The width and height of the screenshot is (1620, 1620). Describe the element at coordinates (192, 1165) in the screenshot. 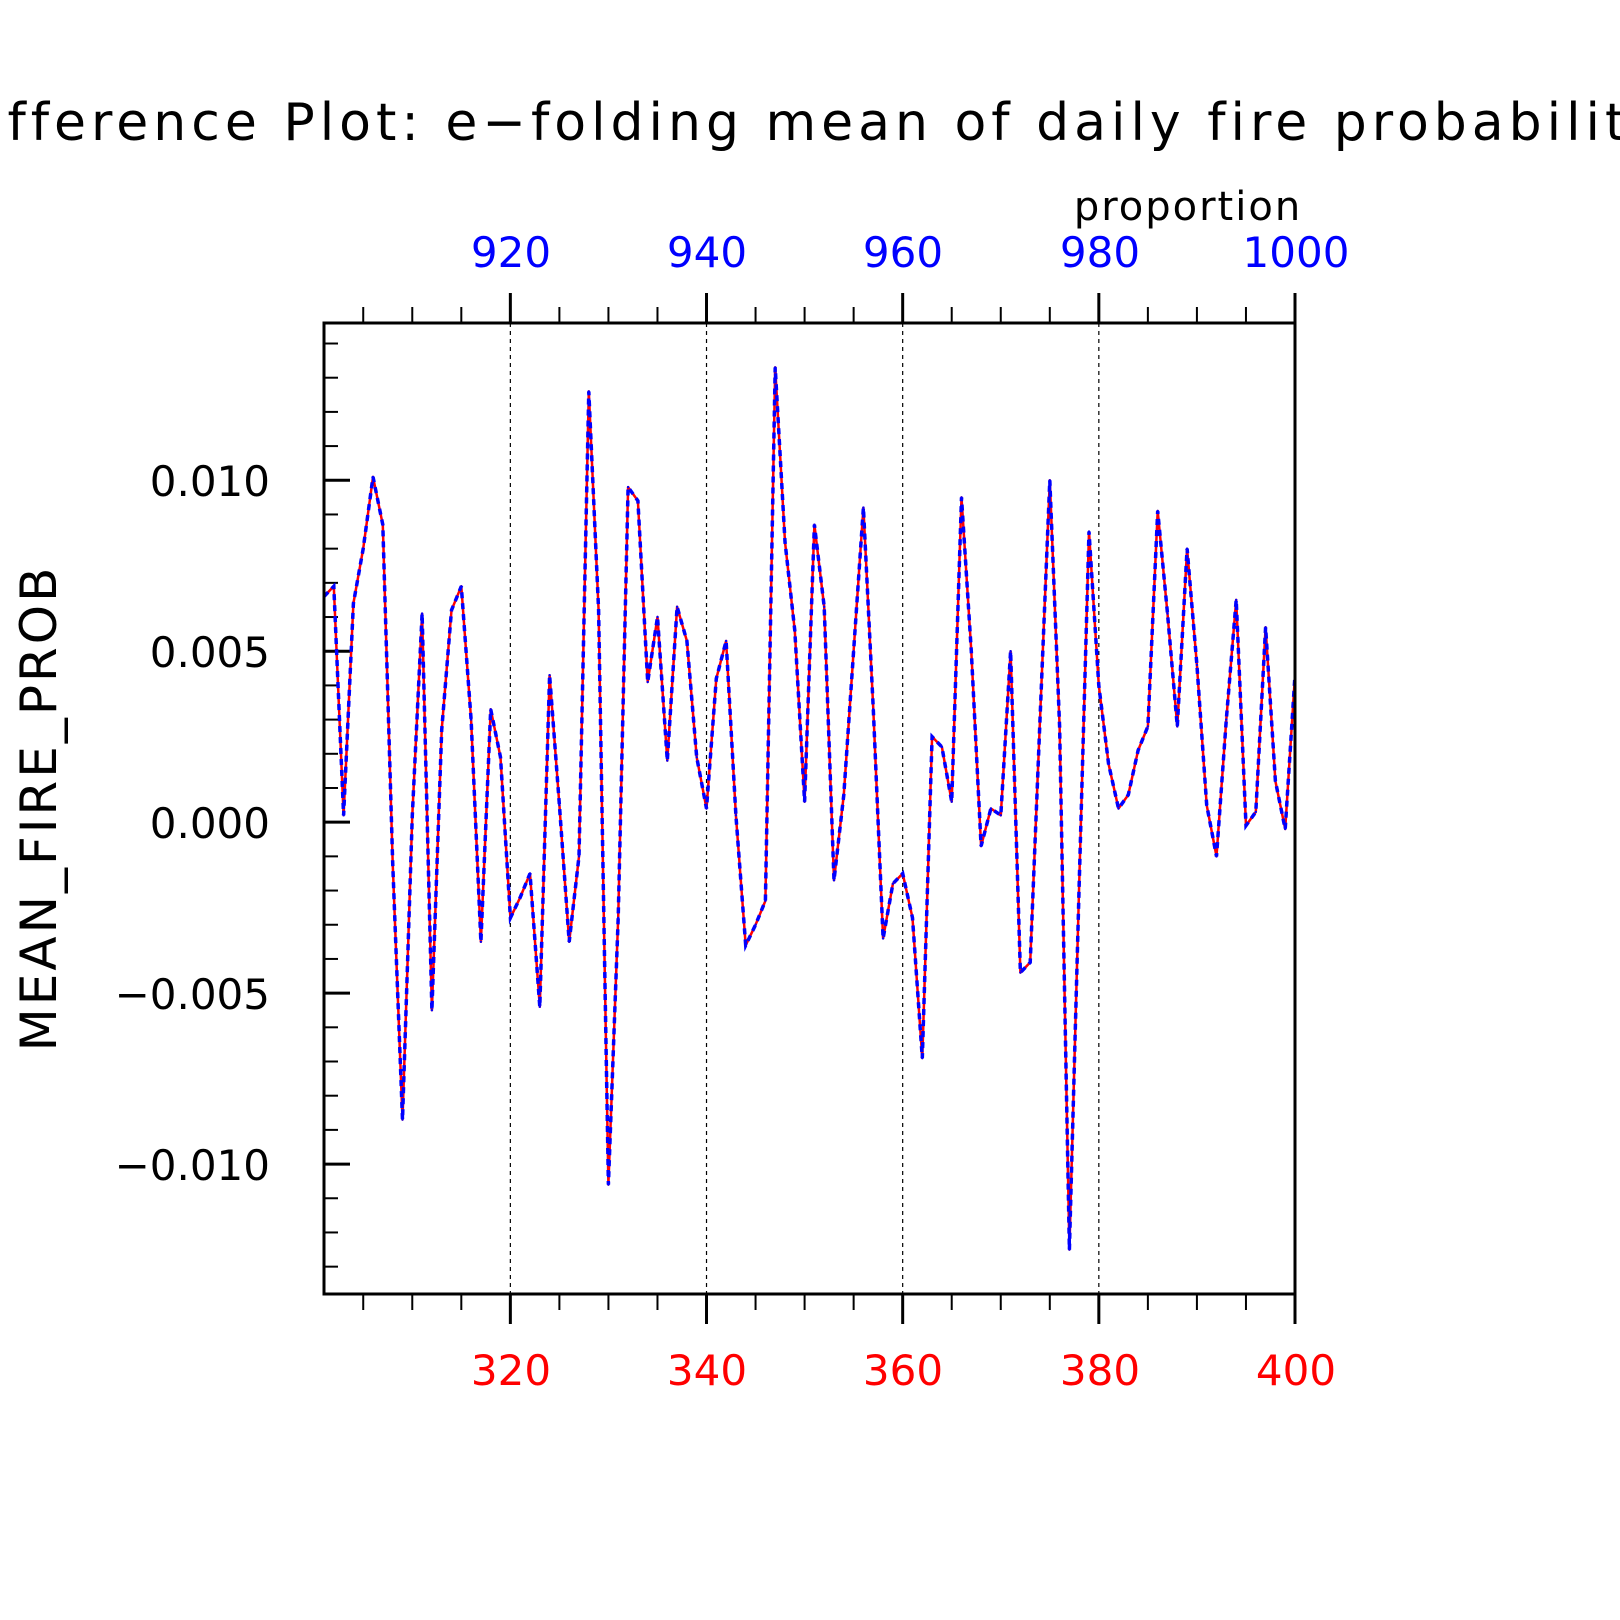

I see `y-tick-label: −0.010` at that location.